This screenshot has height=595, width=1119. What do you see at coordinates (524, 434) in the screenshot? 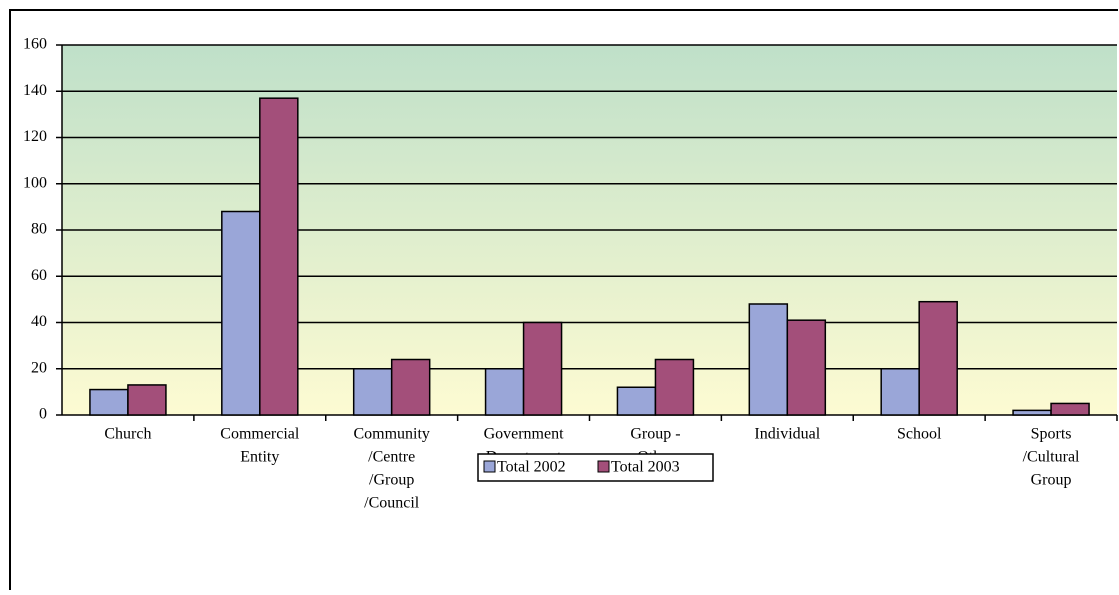
I see `x-tick-label: Government` at bounding box center [524, 434].